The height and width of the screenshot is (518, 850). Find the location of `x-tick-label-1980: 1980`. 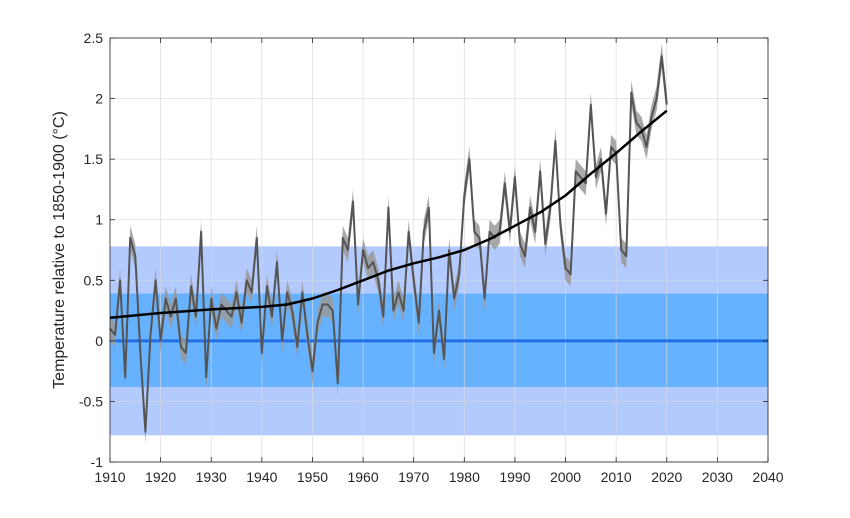

x-tick-label-1980: 1980 is located at coordinates (464, 477).